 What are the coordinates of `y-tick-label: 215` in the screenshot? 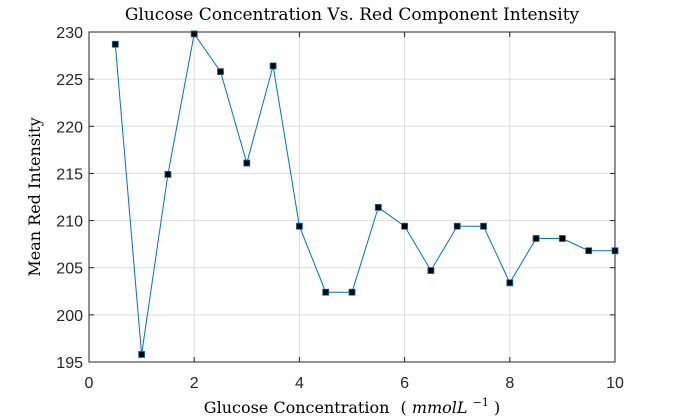 It's located at (69, 174).